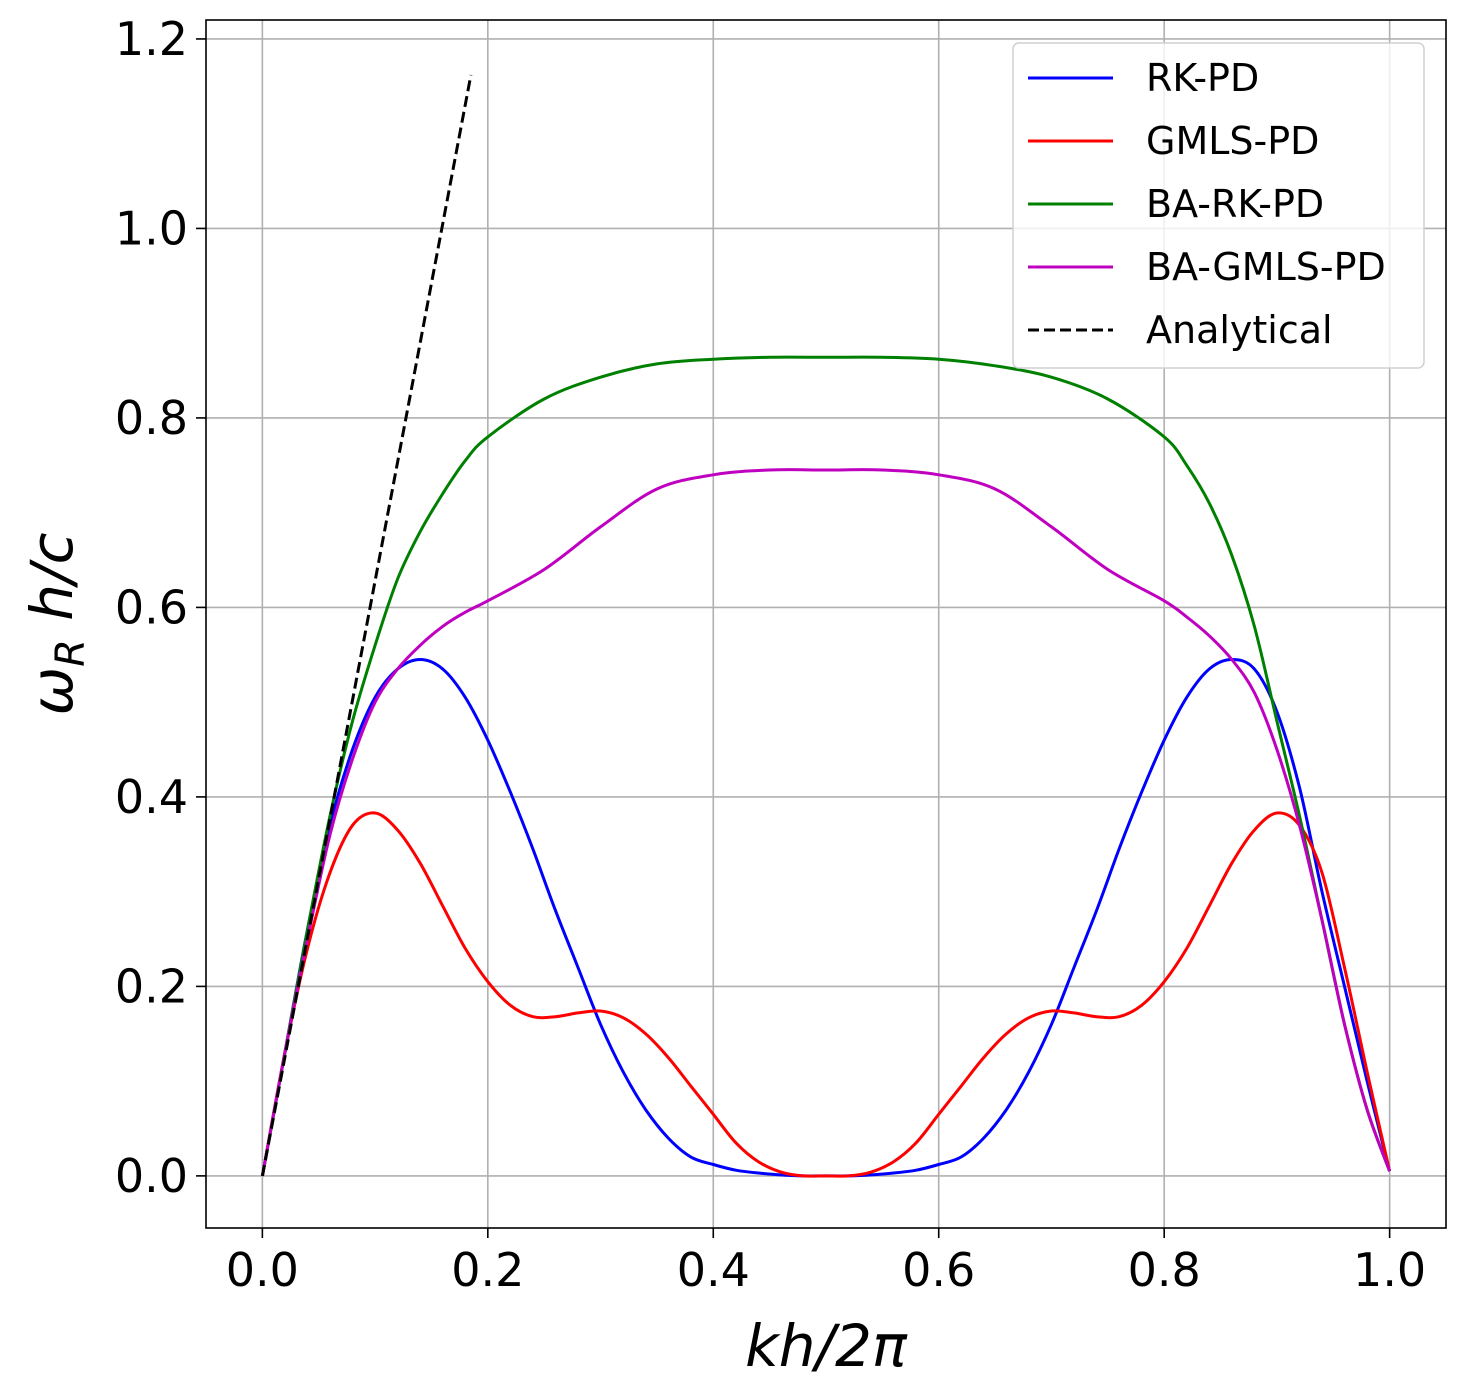 This screenshot has width=1465, height=1400. What do you see at coordinates (366, 625) in the screenshot?
I see `series-line-analytical` at bounding box center [366, 625].